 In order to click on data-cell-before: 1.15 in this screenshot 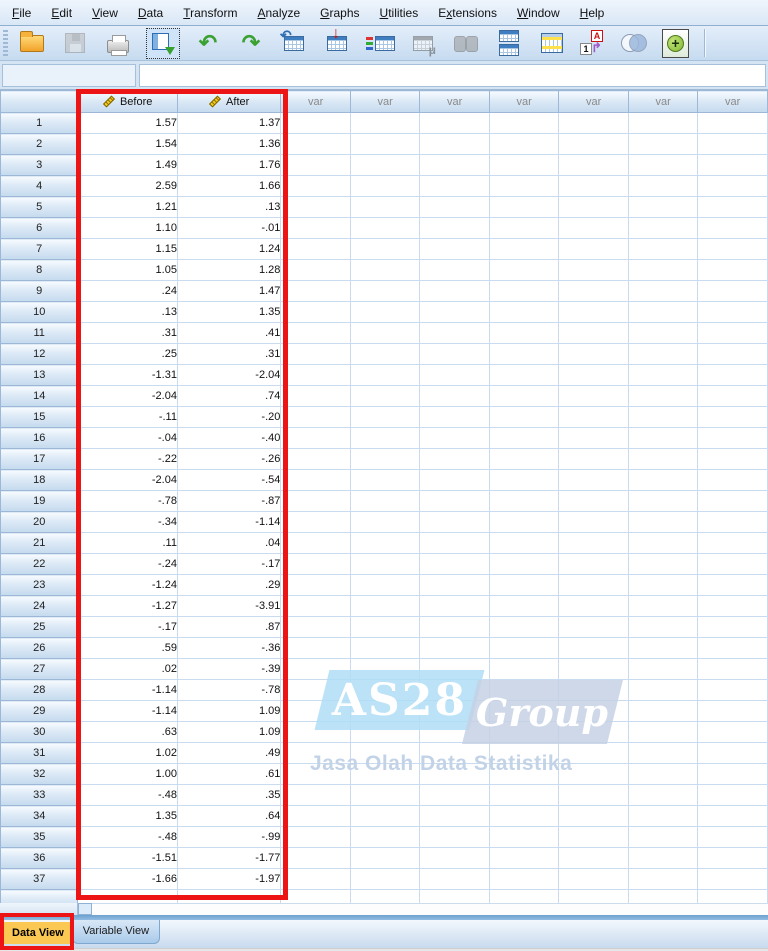, I will do `click(127, 249)`.